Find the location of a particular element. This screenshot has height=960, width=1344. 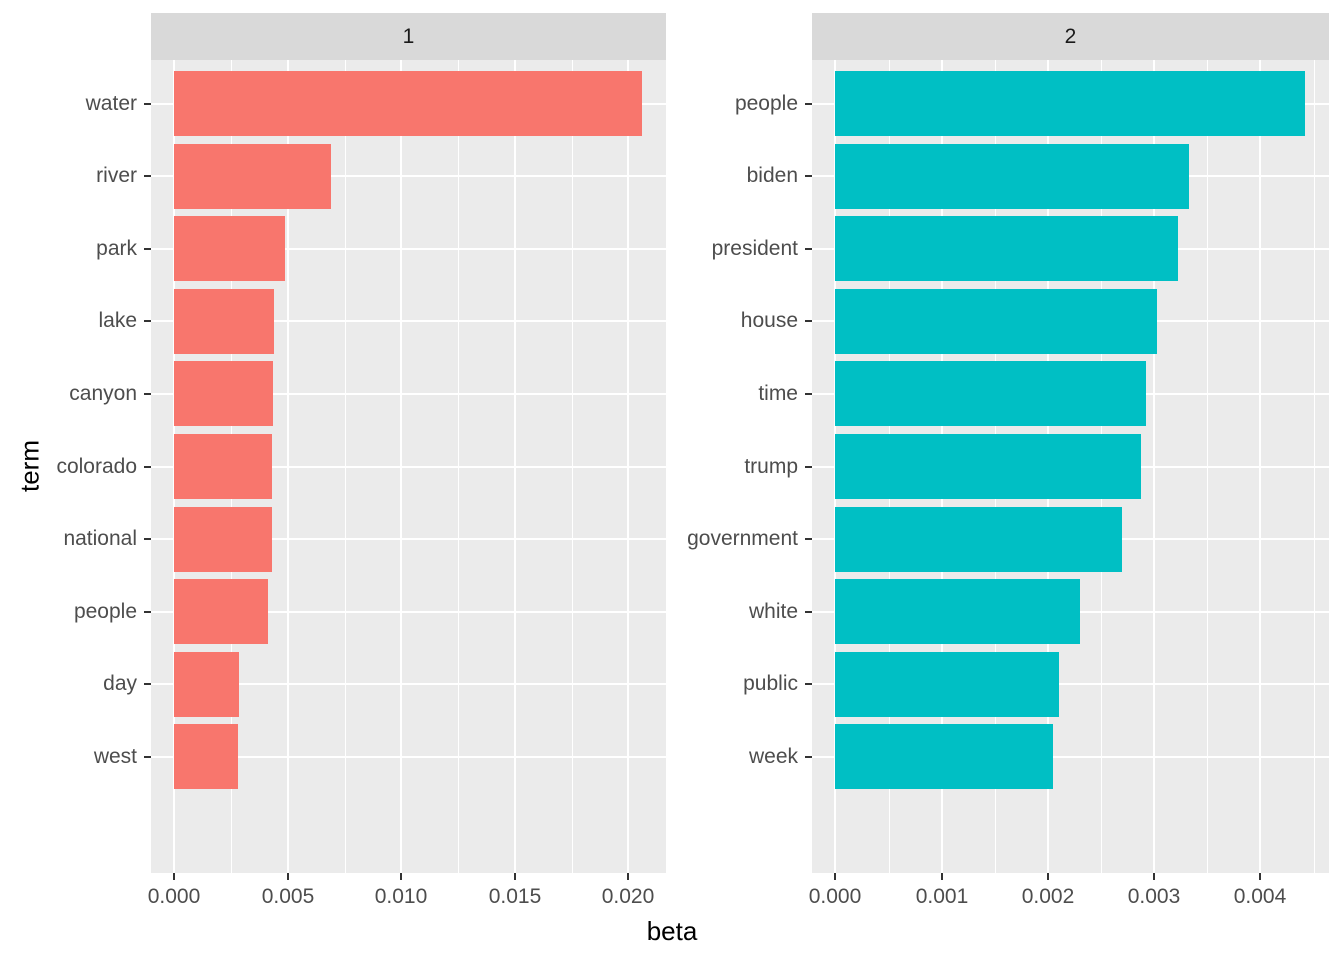

facet-strip: 2 is located at coordinates (1070, 36).